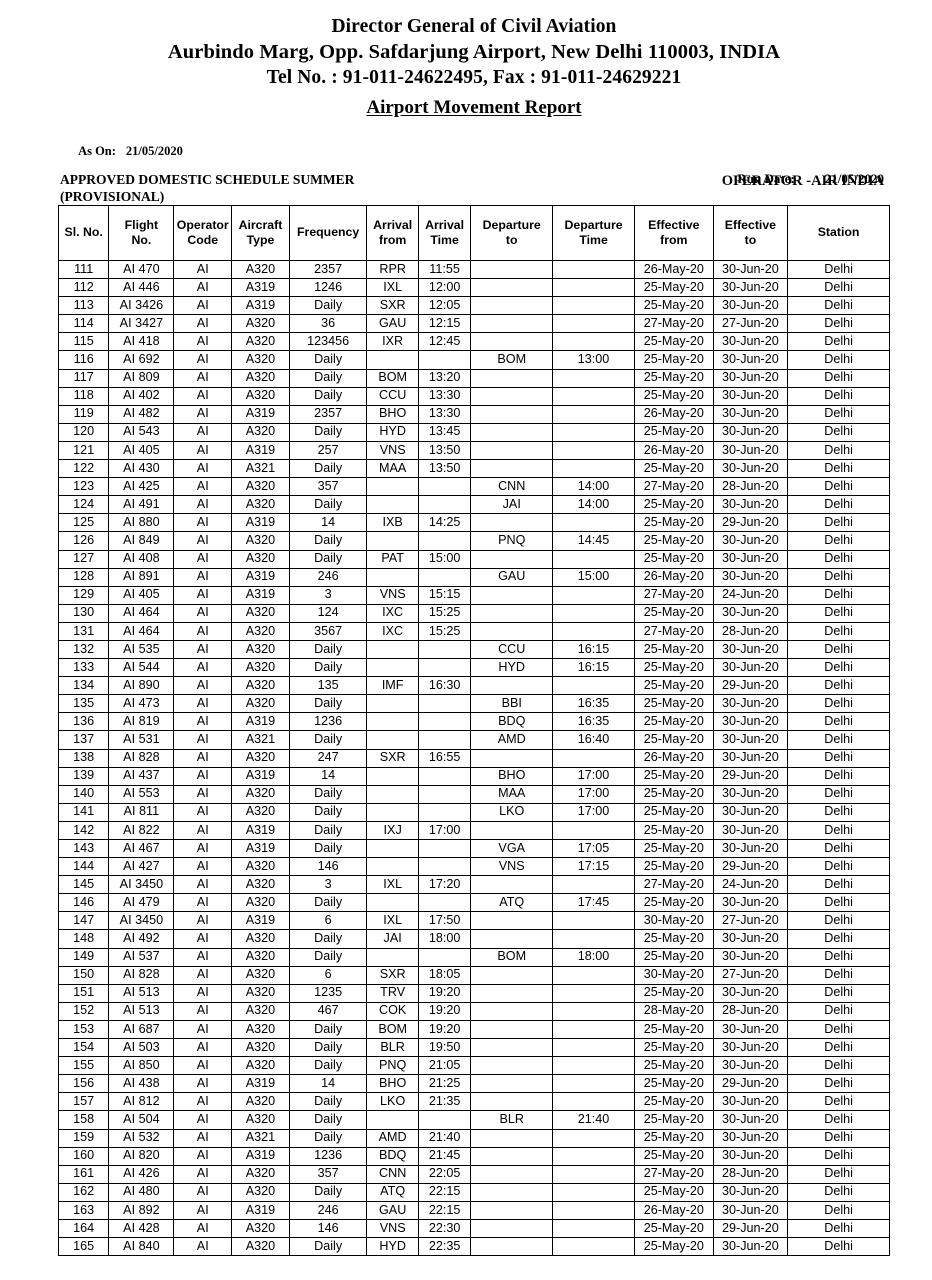  Describe the element at coordinates (83, 324) in the screenshot. I see `cell-sl-no: 114` at that location.